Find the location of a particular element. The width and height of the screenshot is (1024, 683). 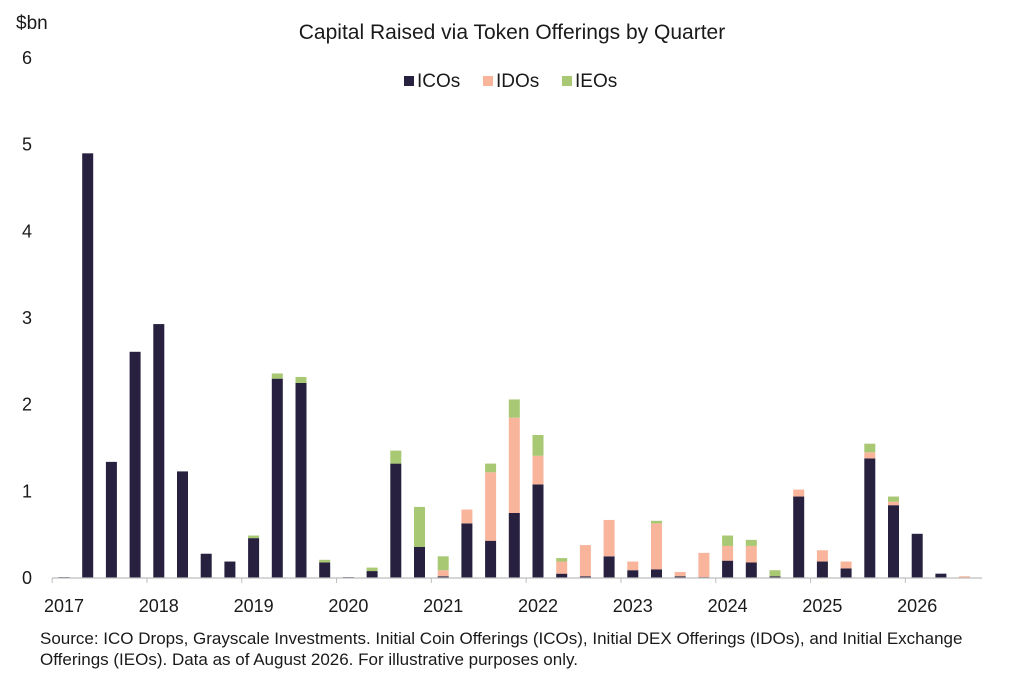

legend: ICOs IDOs IEOs is located at coordinates (510, 81).